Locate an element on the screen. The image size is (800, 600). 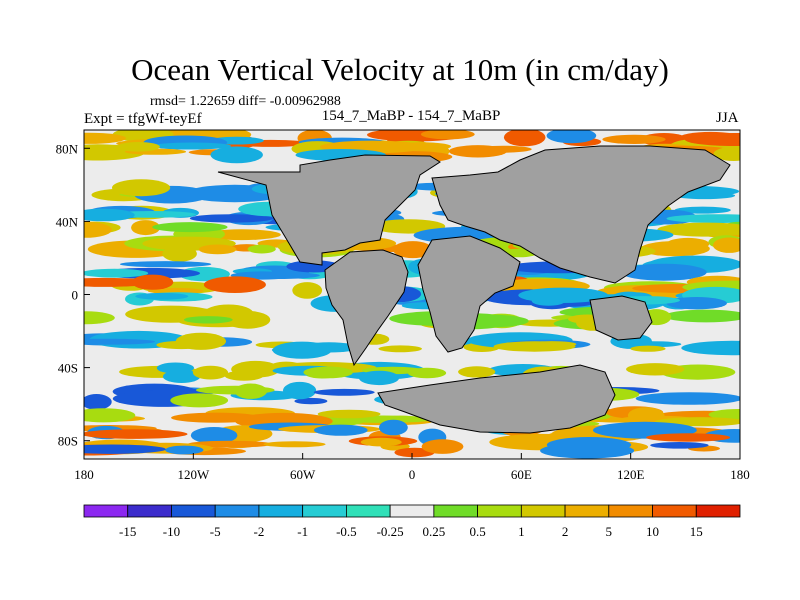
colorbar-label: 1 is located at coordinates (521, 531).